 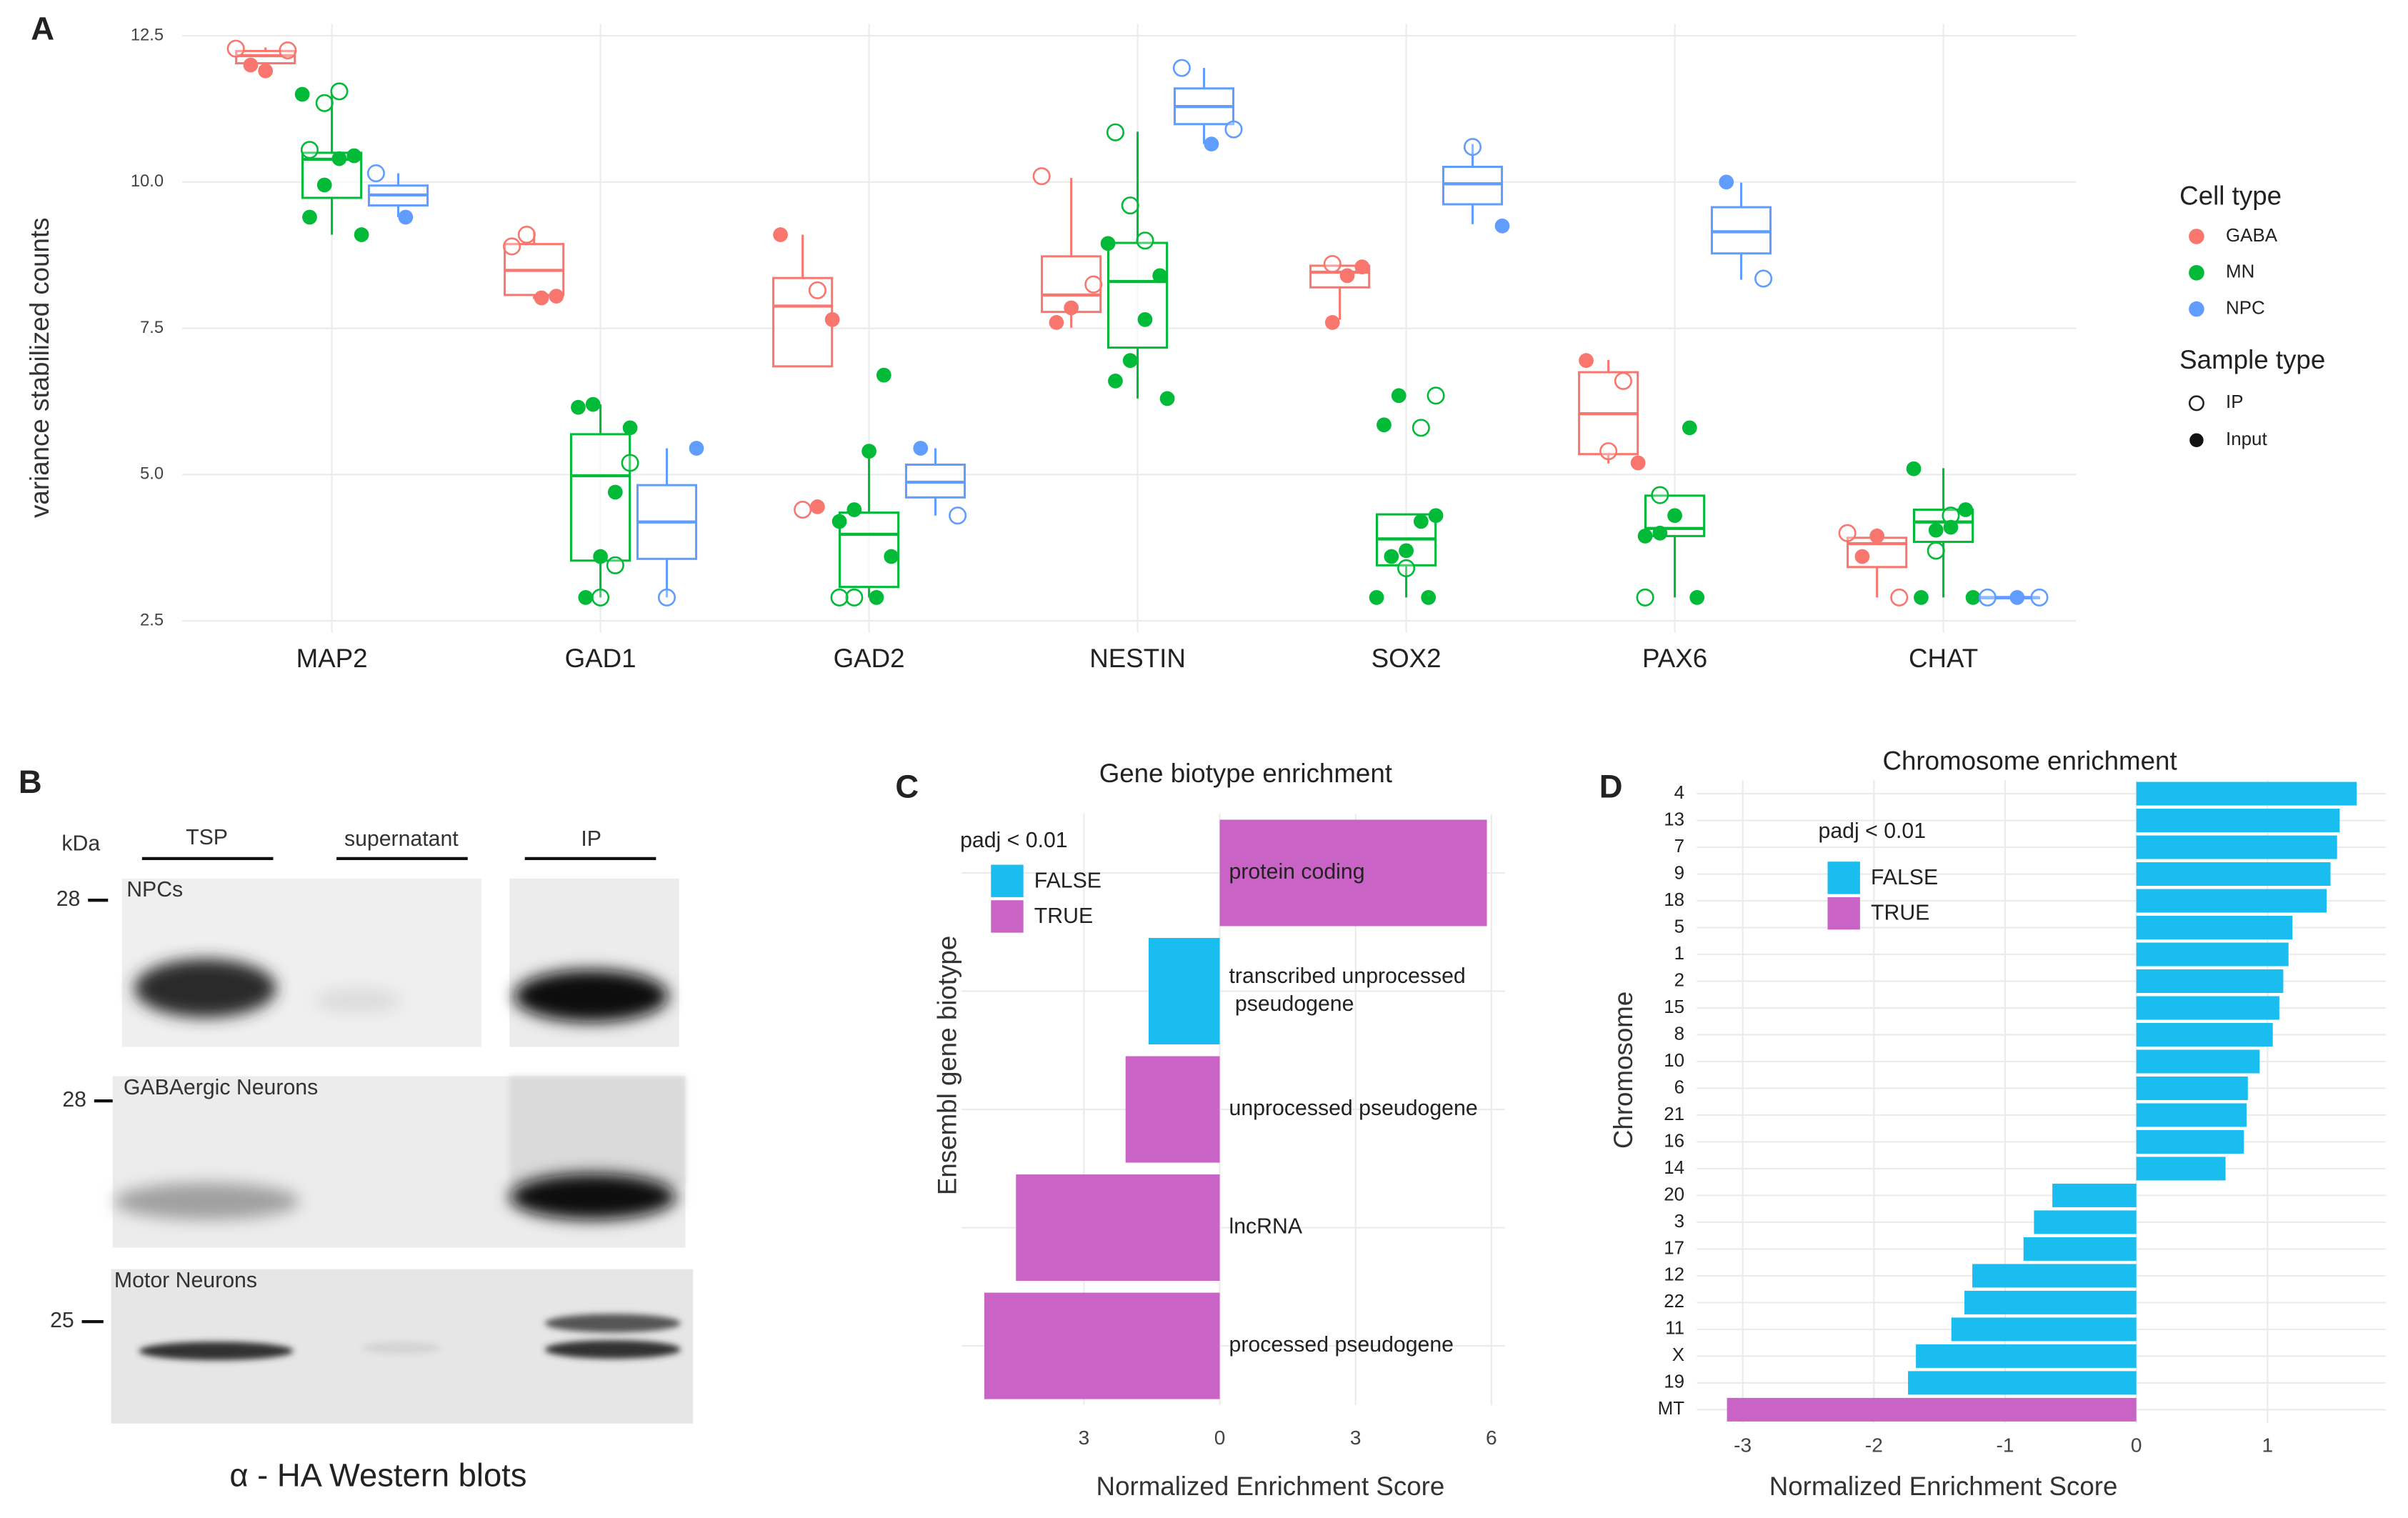 What do you see at coordinates (152, 328) in the screenshot?
I see `y-tick-label: 7.5` at bounding box center [152, 328].